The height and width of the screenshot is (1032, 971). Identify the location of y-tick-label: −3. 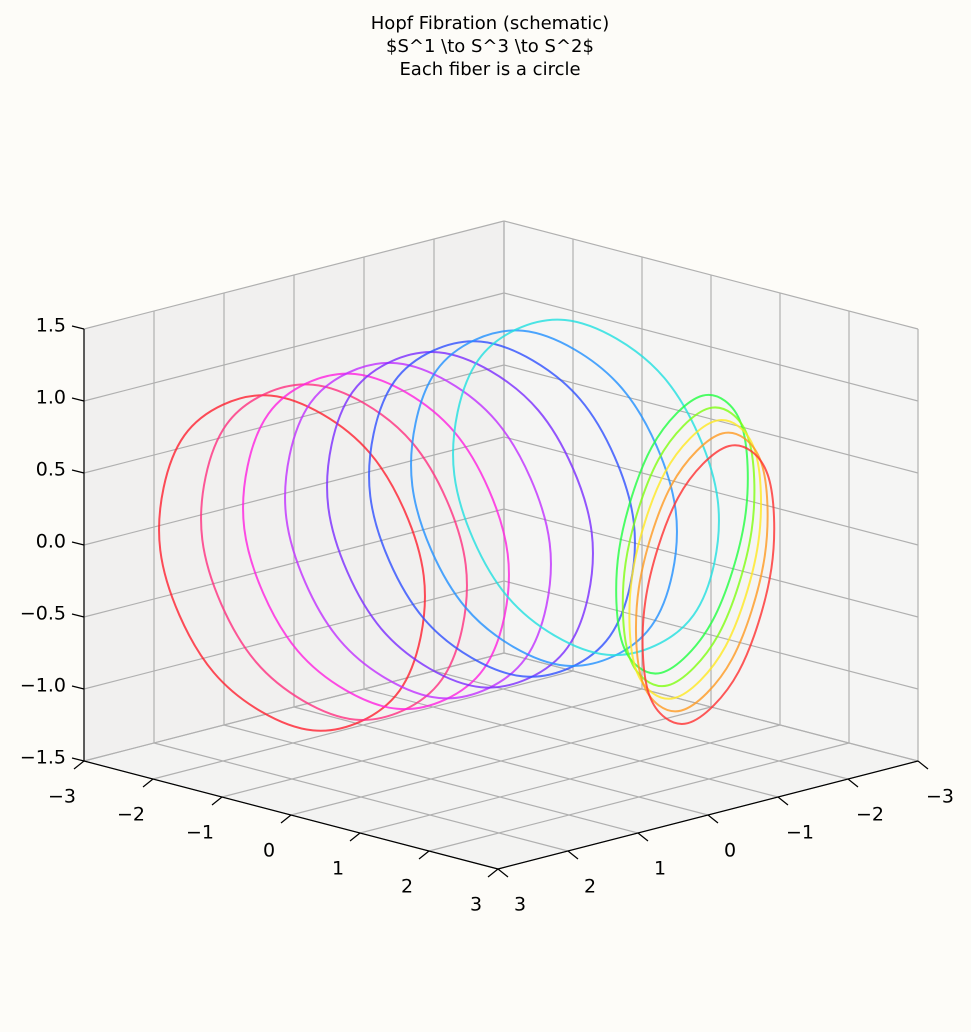
(940, 797).